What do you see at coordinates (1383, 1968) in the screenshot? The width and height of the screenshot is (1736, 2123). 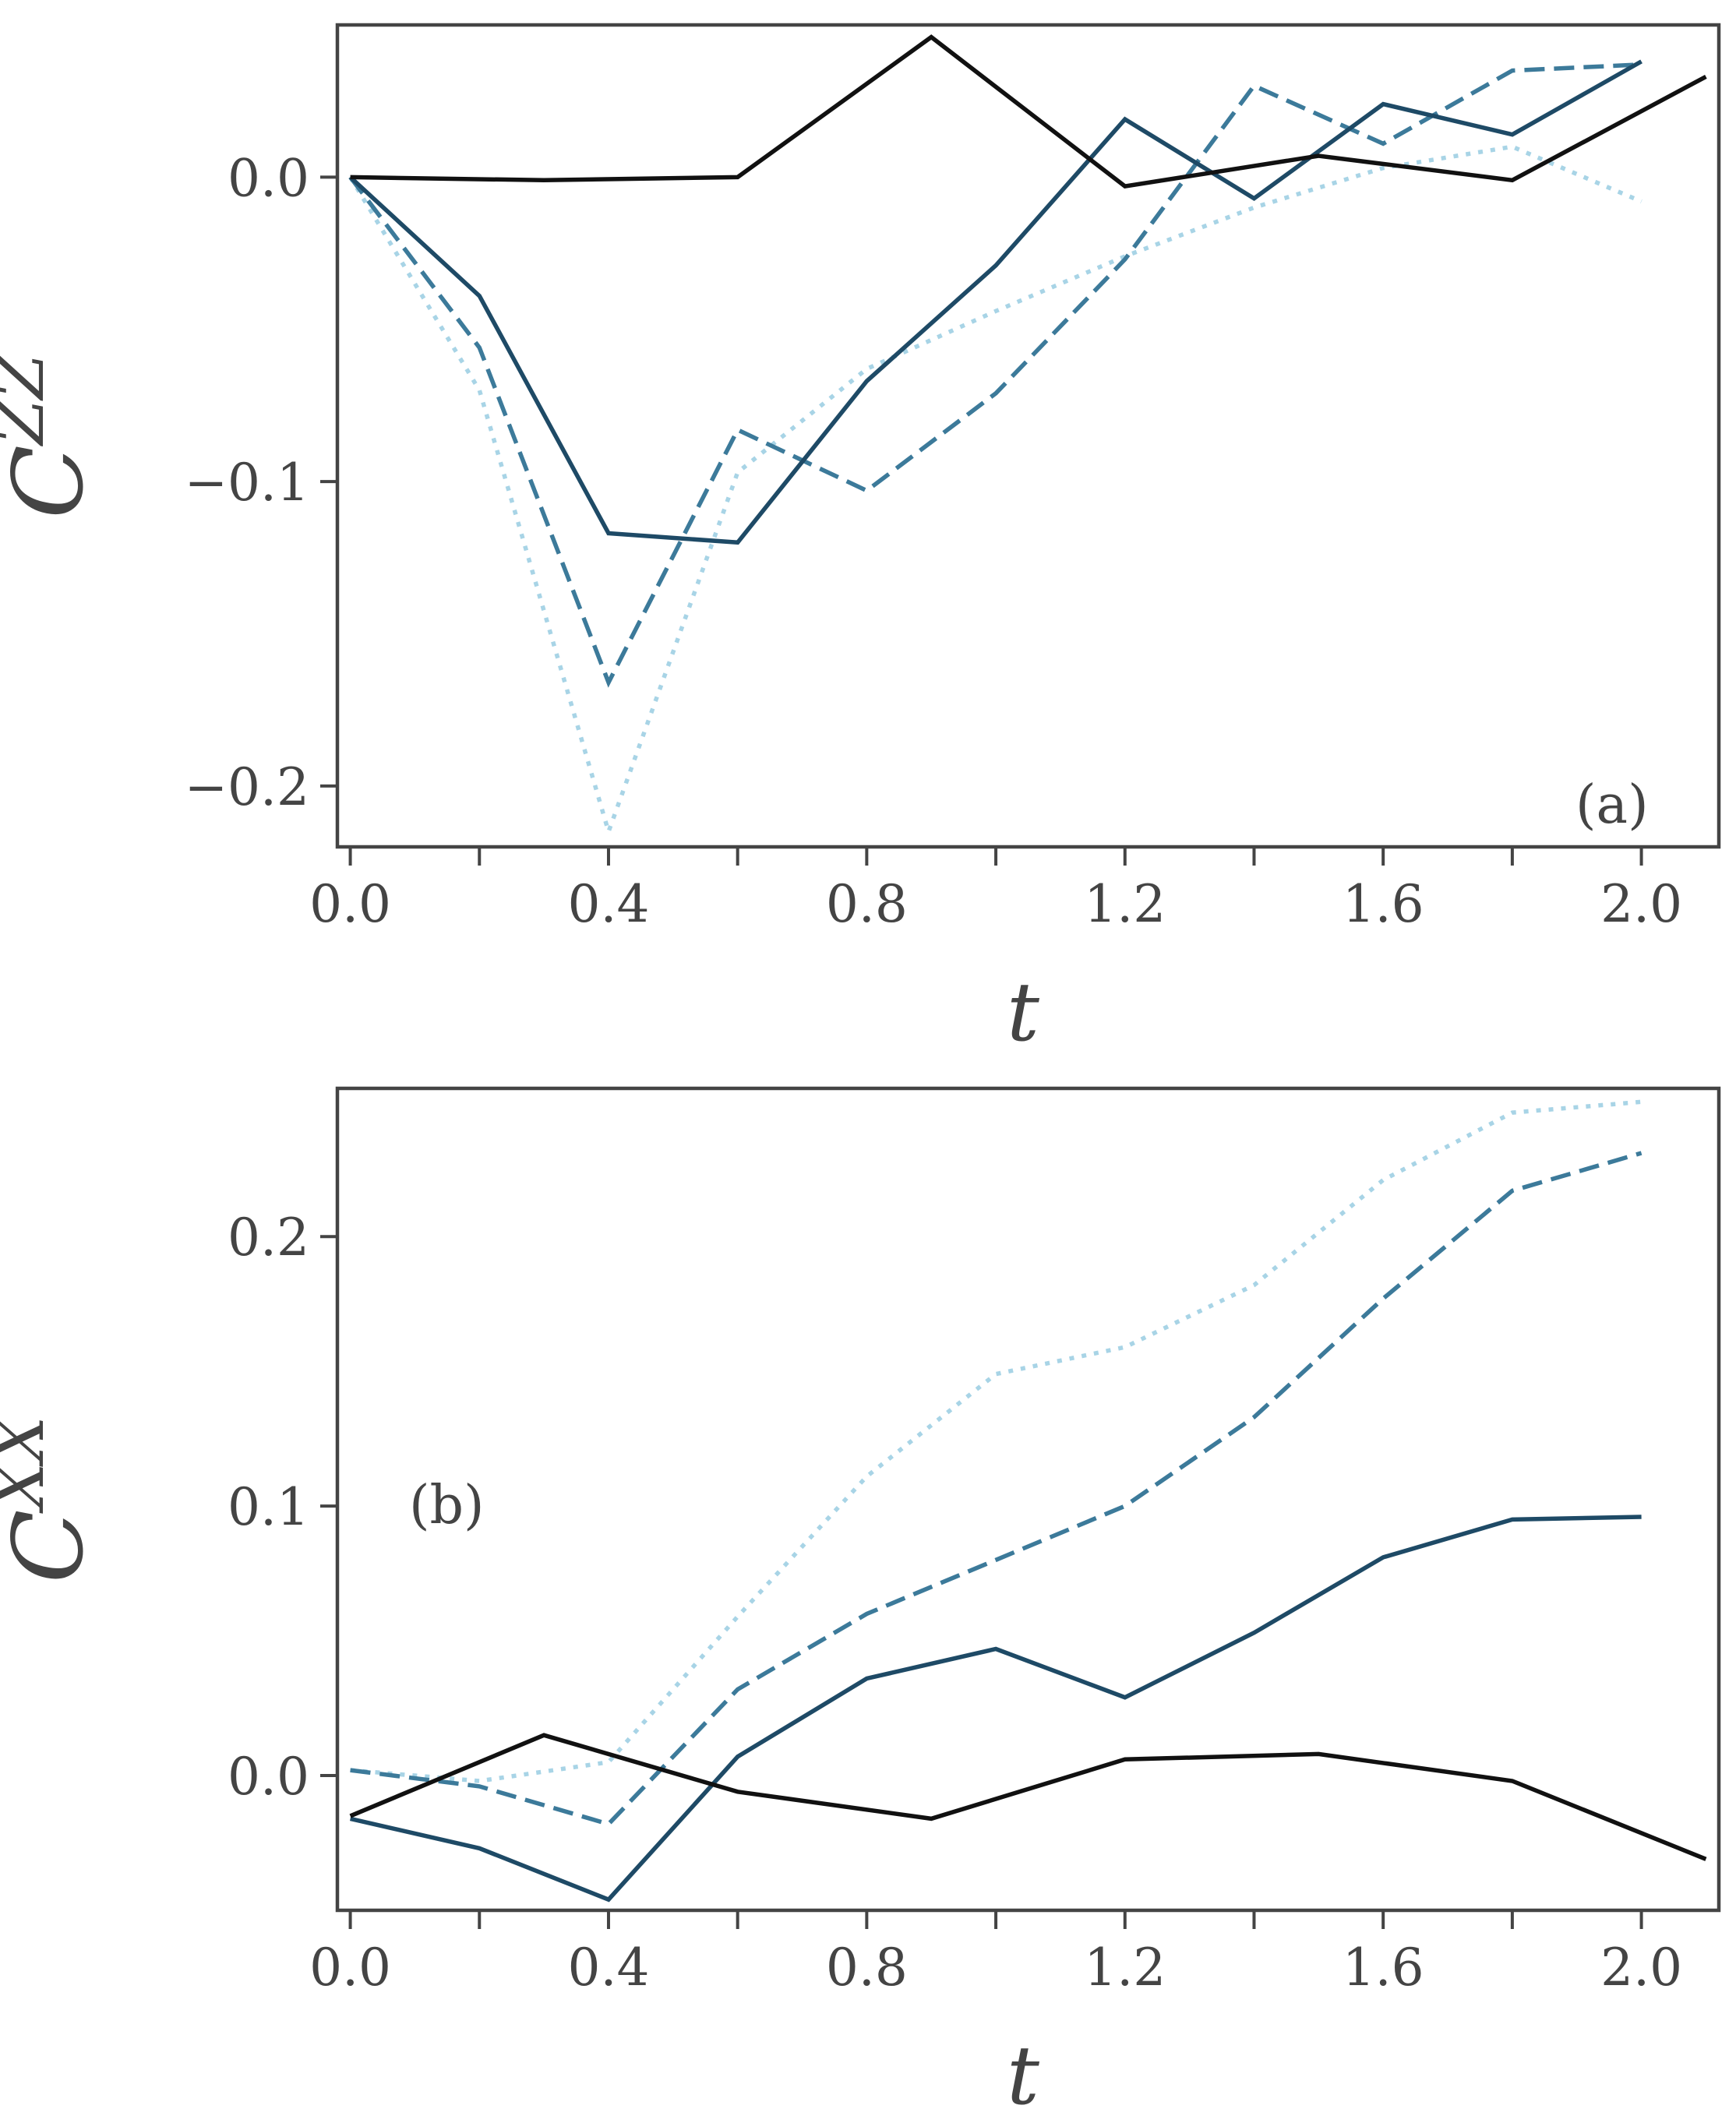 I see `panel-b-x-tick-label: 1.6` at bounding box center [1383, 1968].